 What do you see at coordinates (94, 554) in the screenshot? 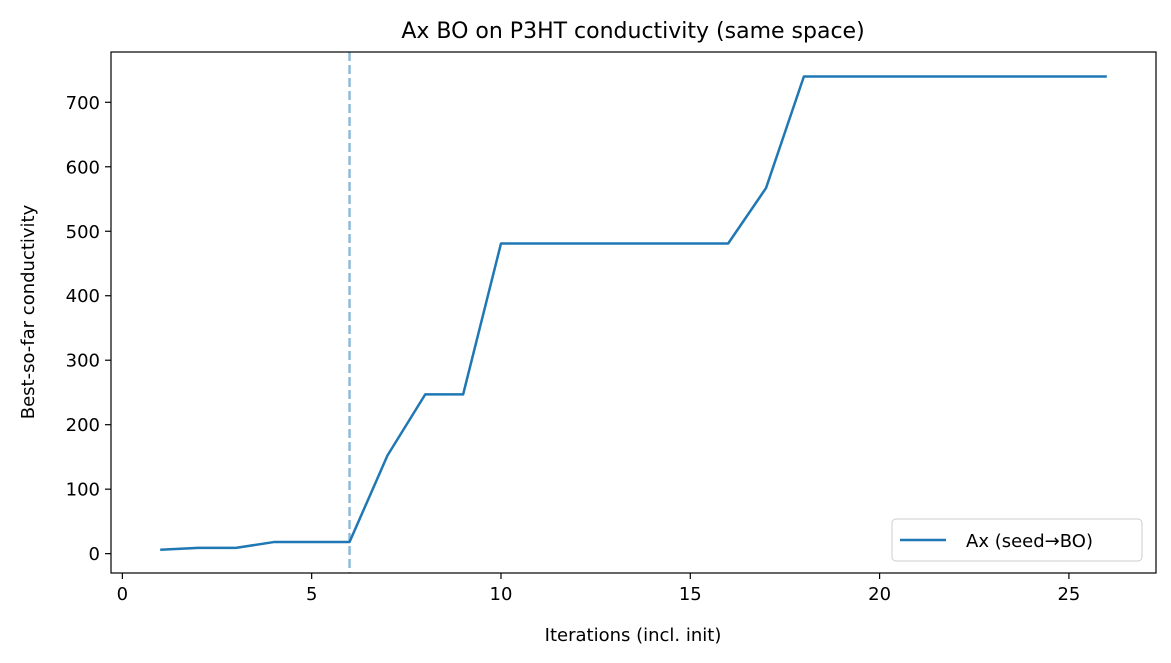
I see `y-tick-label: 0` at bounding box center [94, 554].